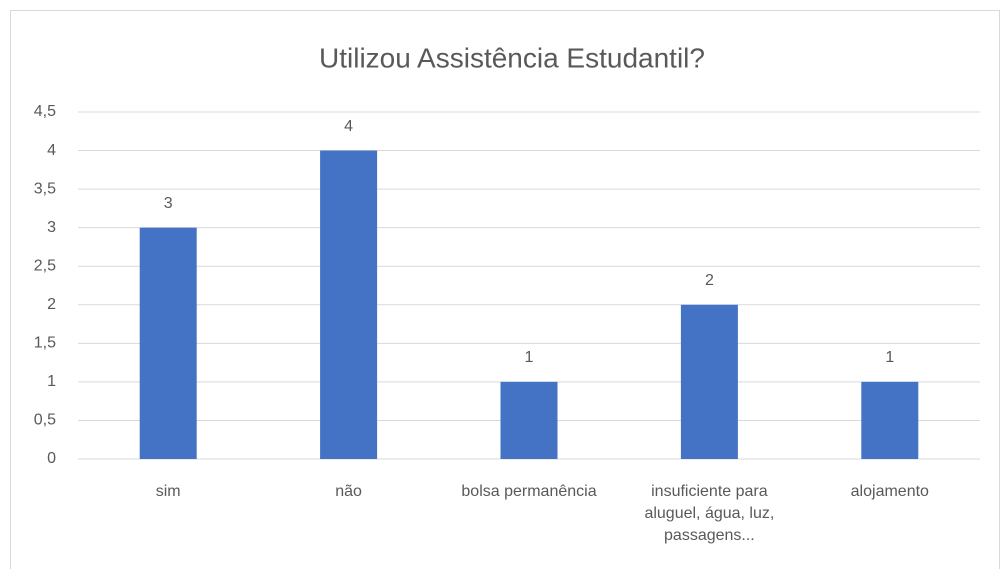 The image size is (1003, 569). What do you see at coordinates (889, 491) in the screenshot?
I see `x-tick-label: alojamento` at bounding box center [889, 491].